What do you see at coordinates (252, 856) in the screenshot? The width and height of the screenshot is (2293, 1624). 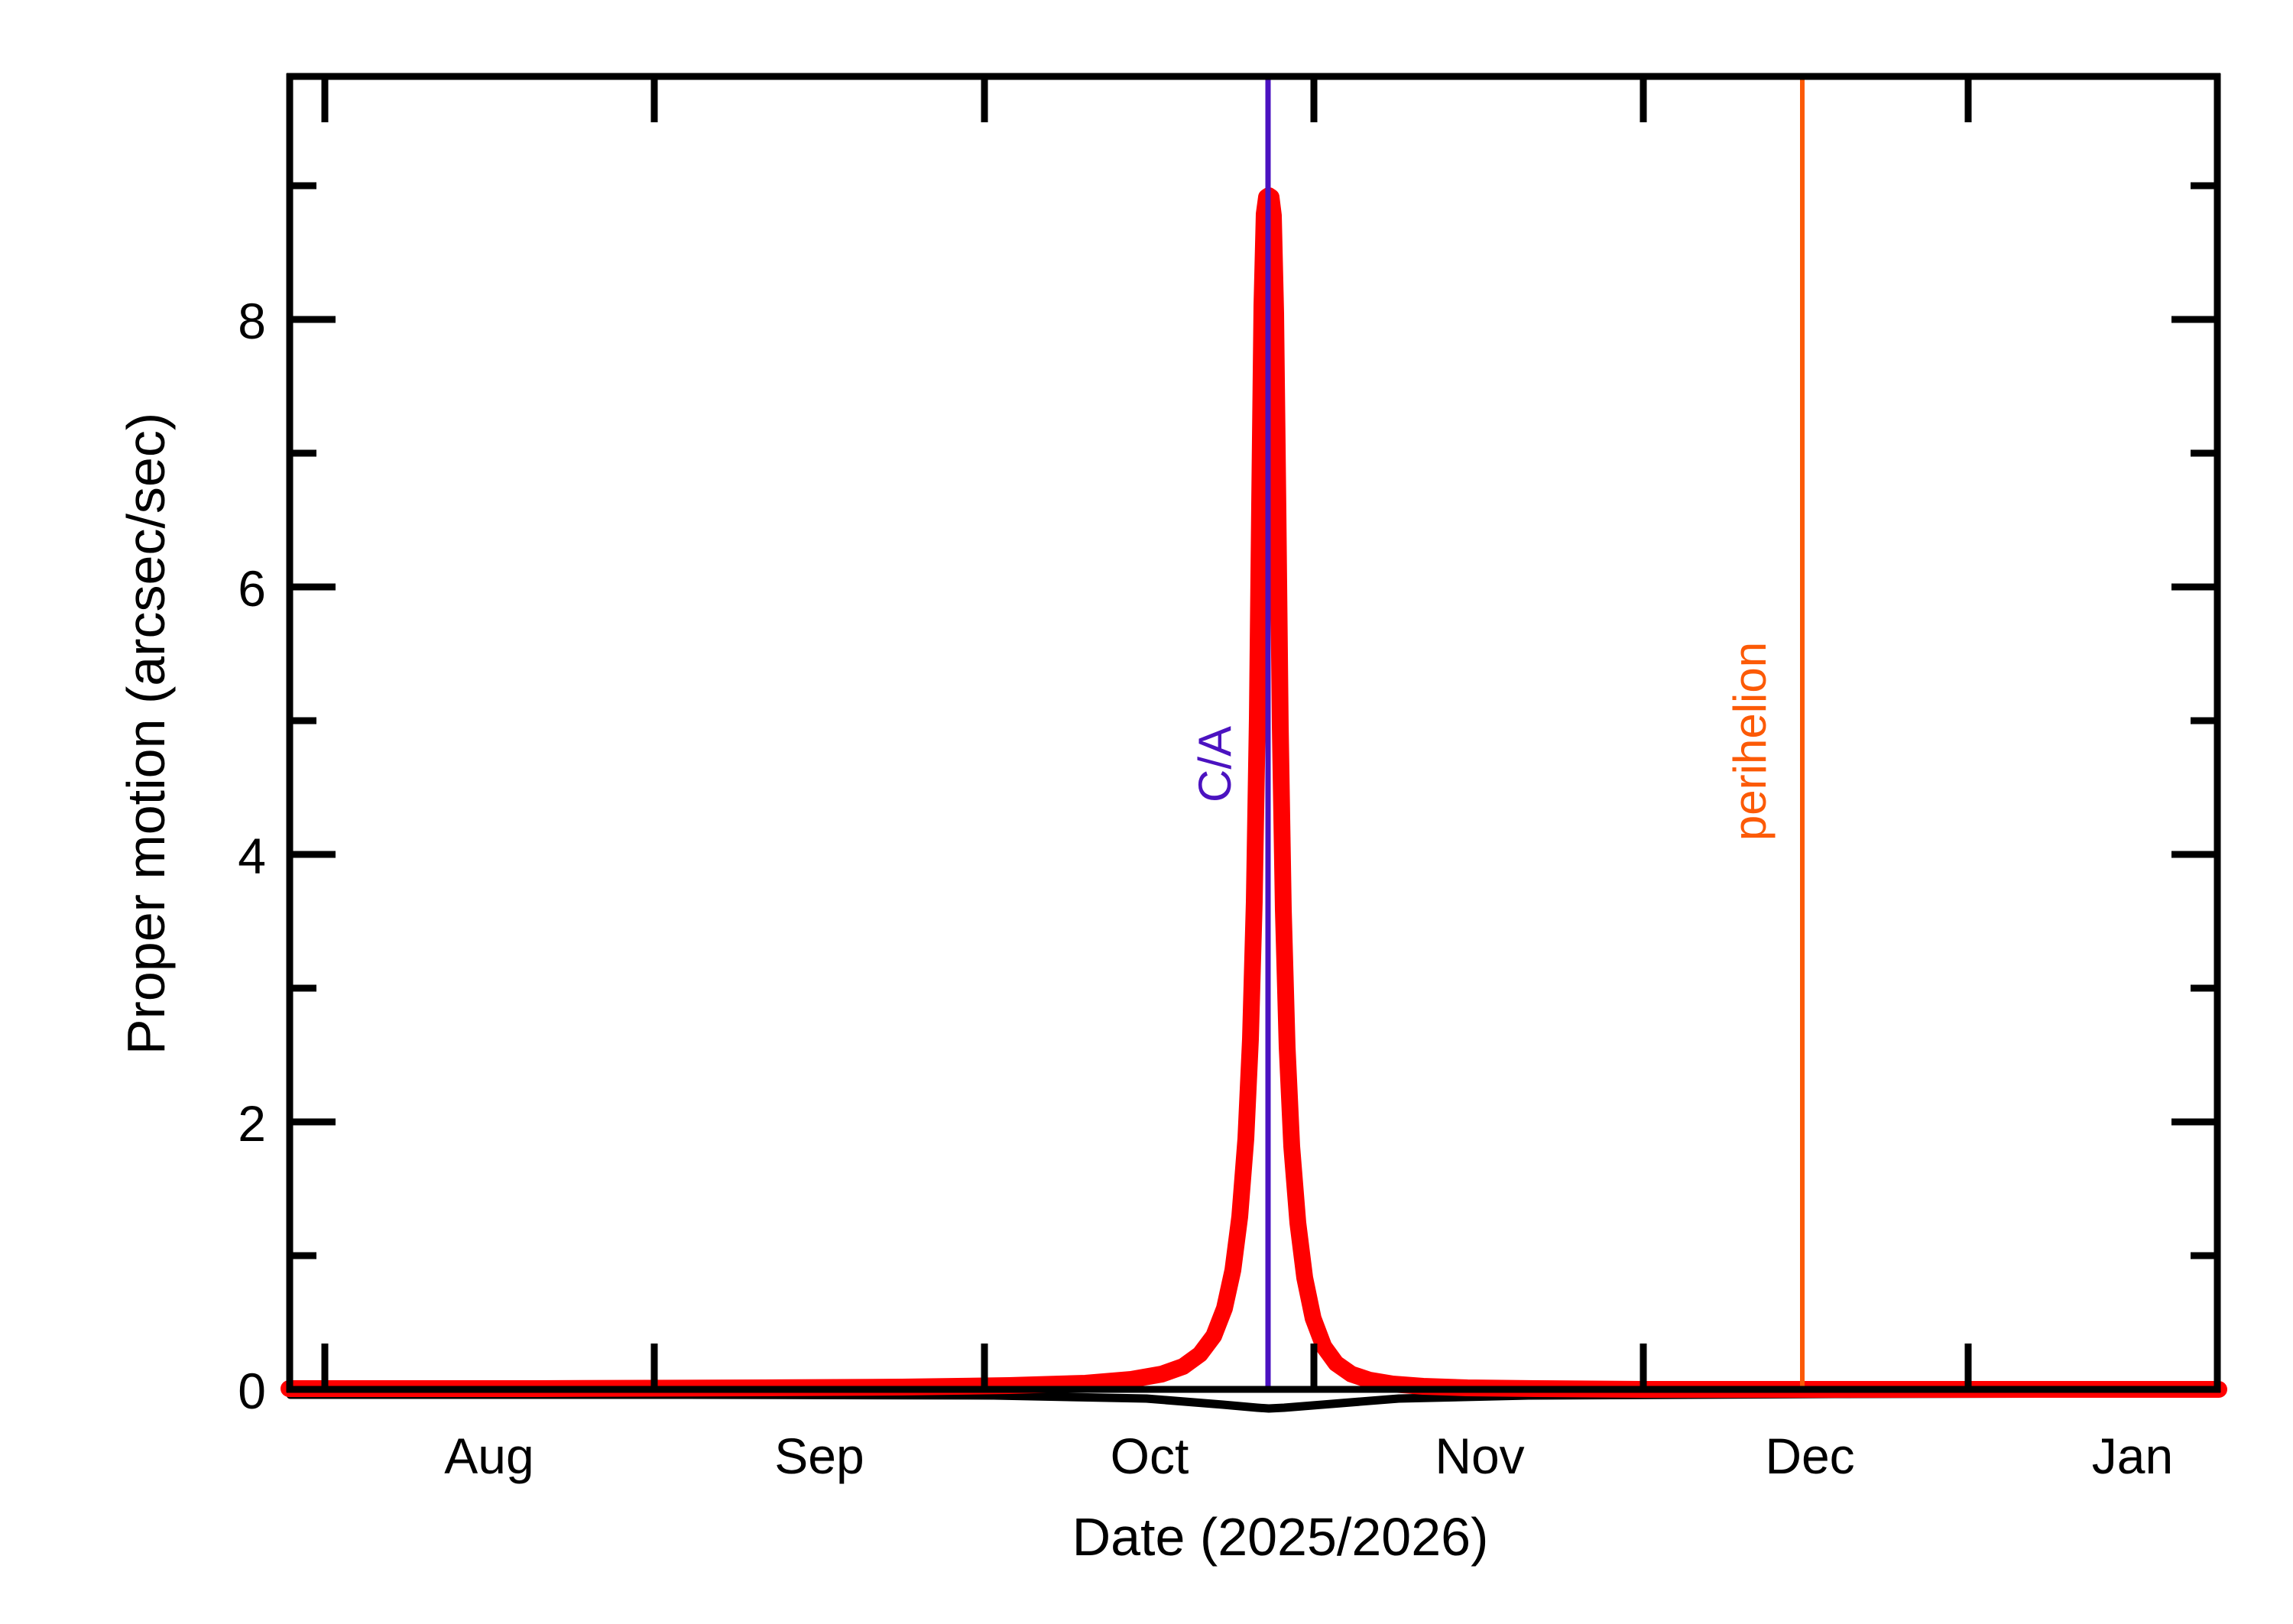 I see `y-tick-label-4: 4` at bounding box center [252, 856].